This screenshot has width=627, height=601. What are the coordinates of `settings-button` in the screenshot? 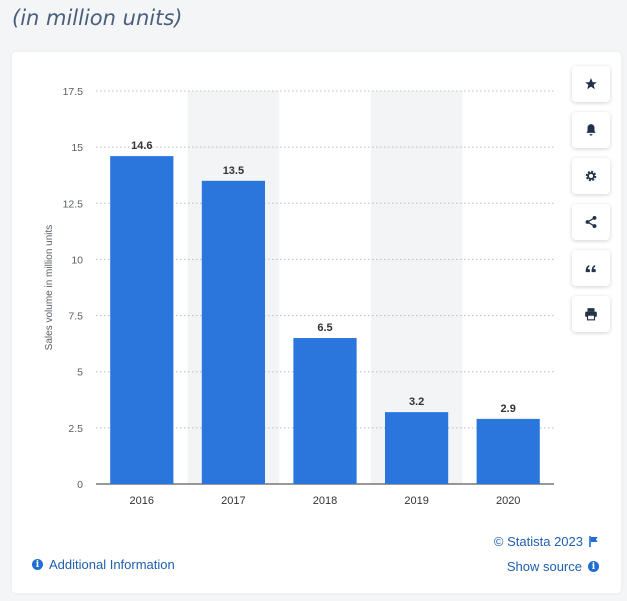 It's located at (591, 176).